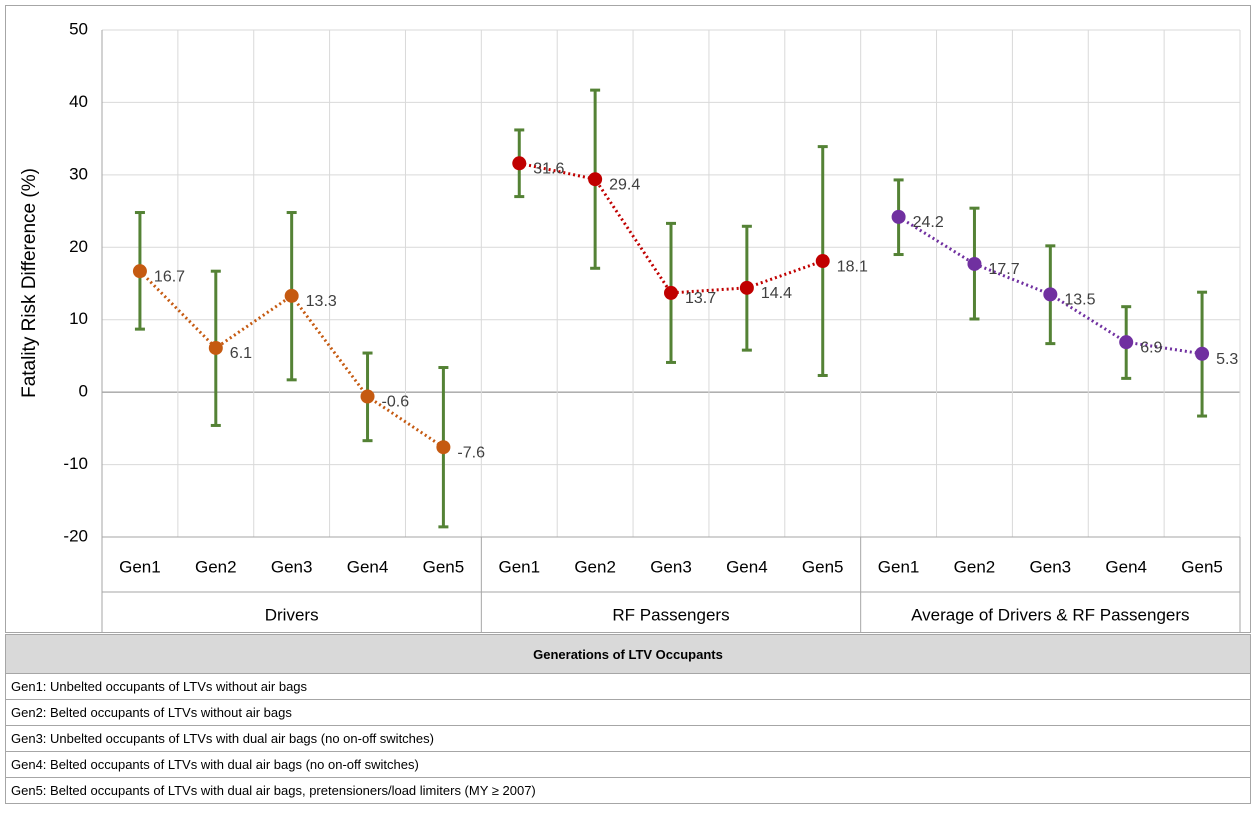  I want to click on value-label: 6.1, so click(241, 353).